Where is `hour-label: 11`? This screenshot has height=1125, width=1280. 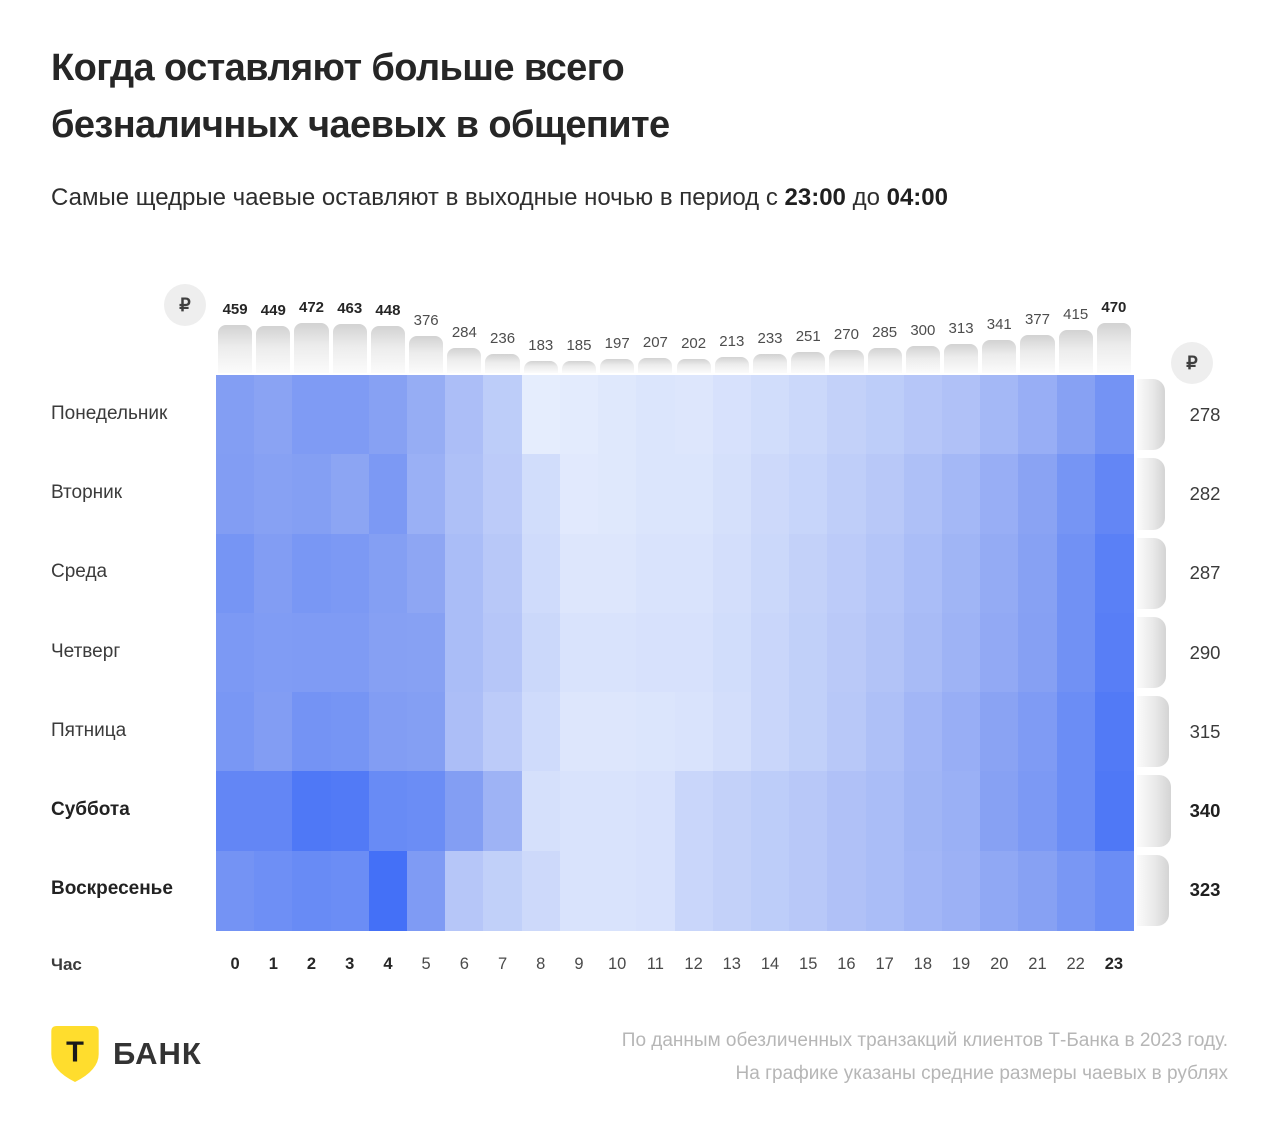
hour-label: 11 is located at coordinates (655, 964).